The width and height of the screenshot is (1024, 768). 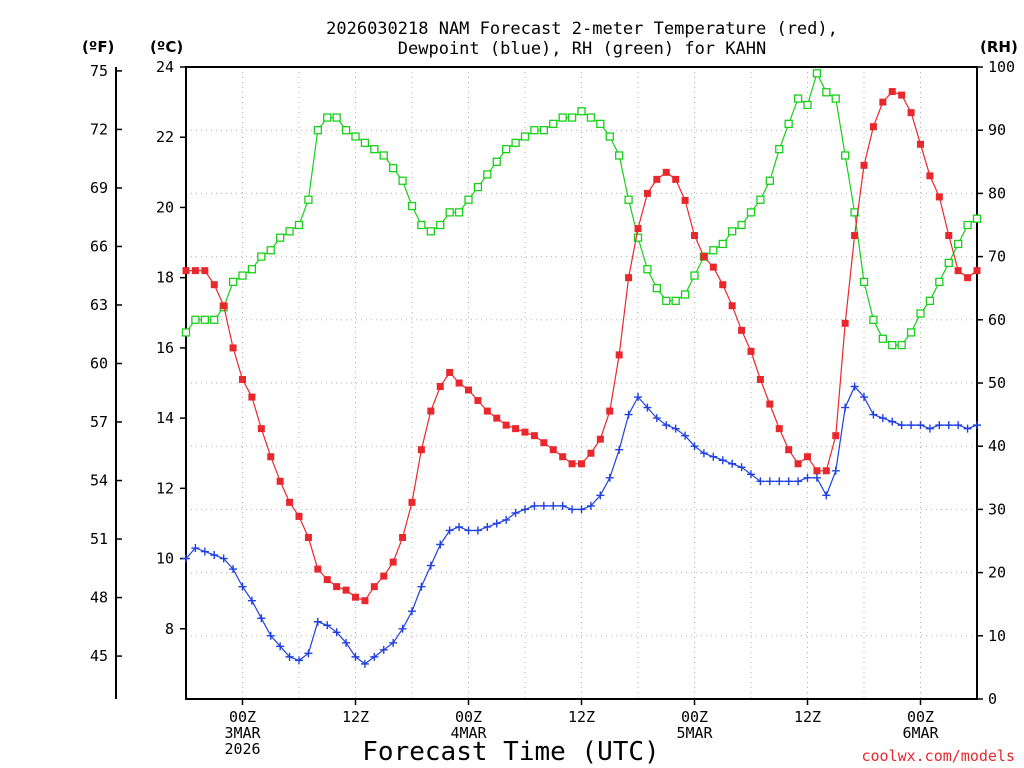 I want to click on x-tick-label: 5MAR, so click(x=694, y=733).